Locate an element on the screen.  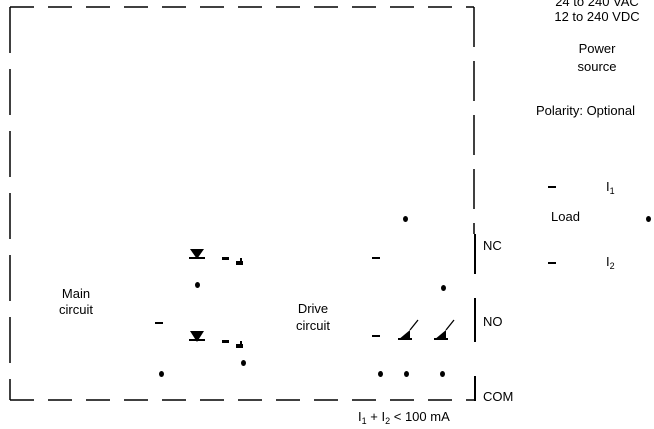
drive-circuit-label-2: circuit is located at coordinates (313, 325).